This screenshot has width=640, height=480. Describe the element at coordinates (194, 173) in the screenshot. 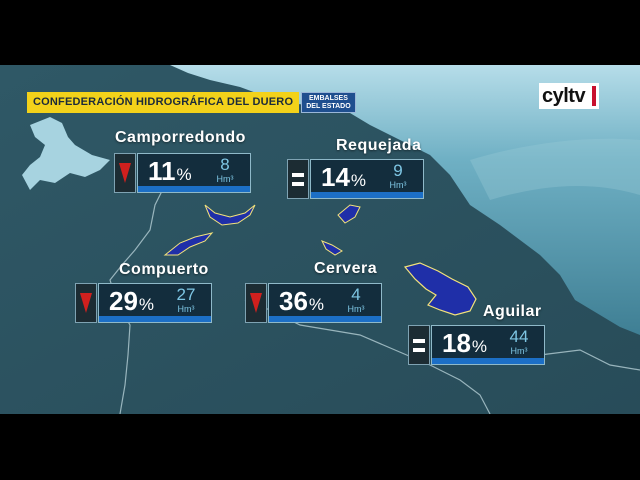

I see `reservoir-card-camporredondo: 11% 8 Hm³` at that location.